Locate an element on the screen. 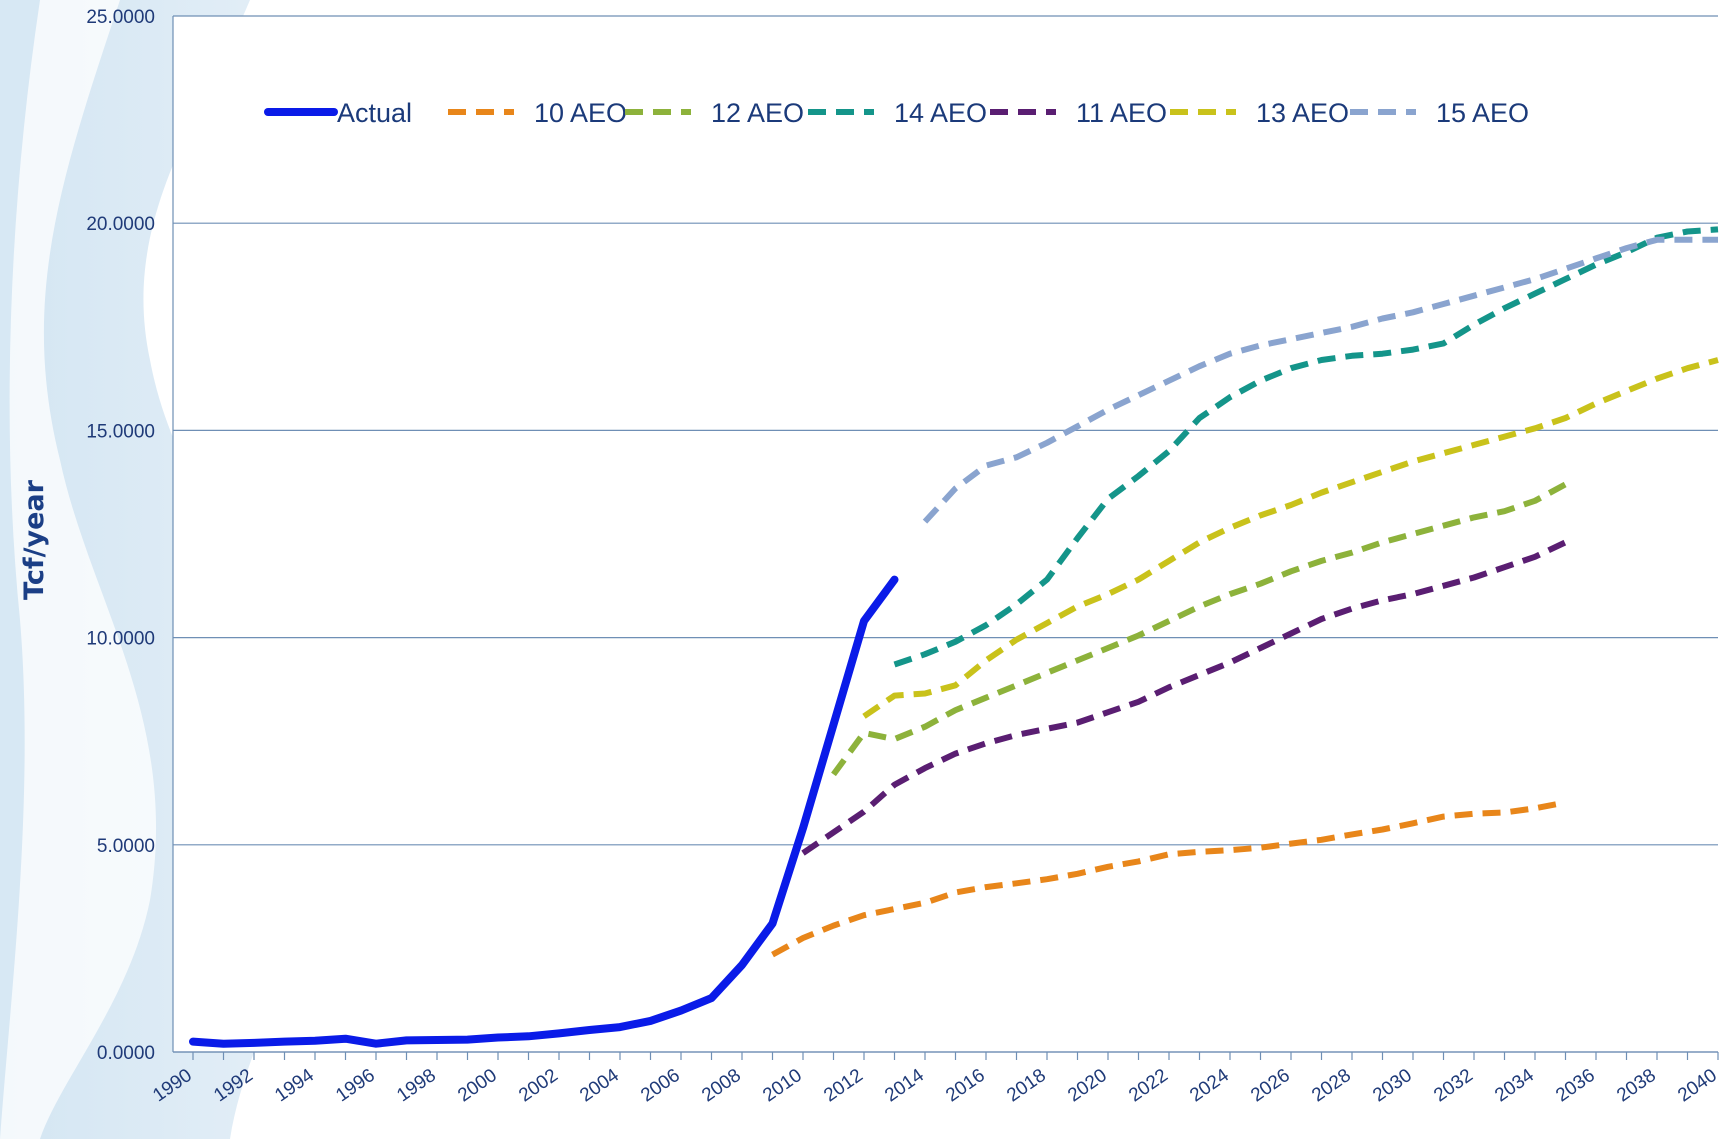  x-tick-label: 2022 is located at coordinates (1148, 1085).